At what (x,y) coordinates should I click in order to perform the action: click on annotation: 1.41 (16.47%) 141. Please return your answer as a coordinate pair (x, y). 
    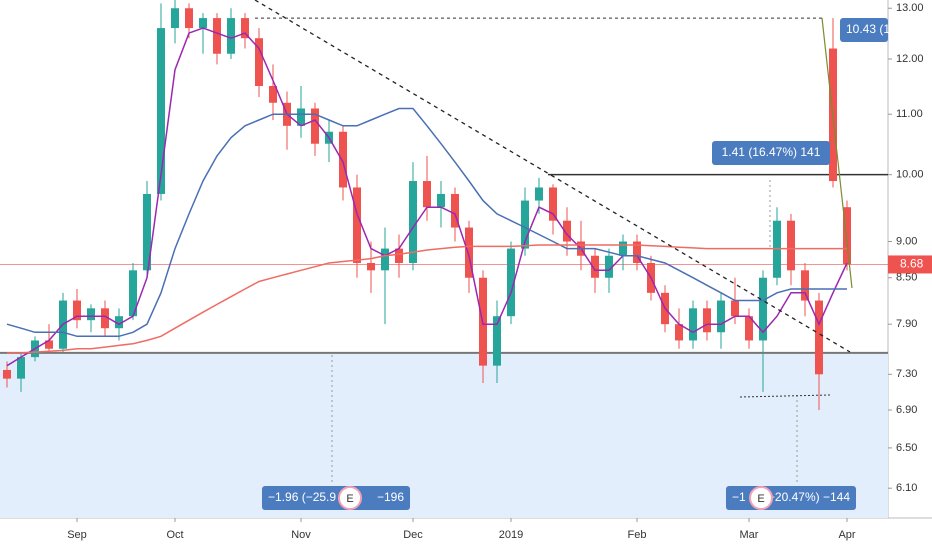
    Looking at the image, I should click on (771, 152).